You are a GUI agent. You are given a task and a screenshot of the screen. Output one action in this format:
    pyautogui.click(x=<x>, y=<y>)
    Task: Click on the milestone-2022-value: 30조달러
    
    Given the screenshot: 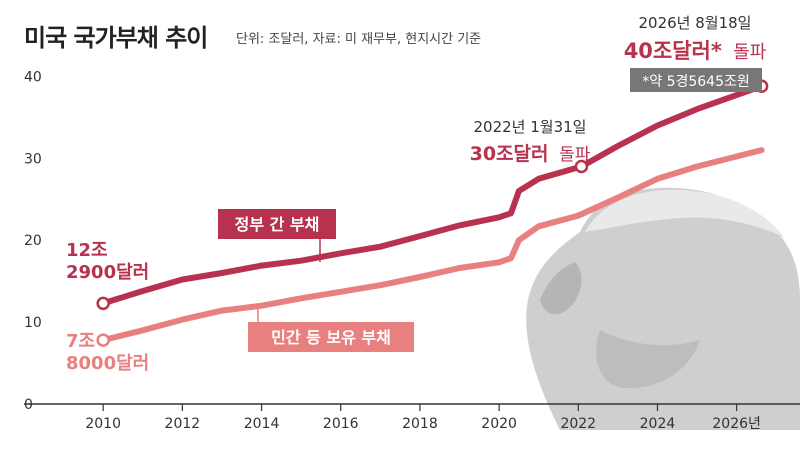 What is the action you would take?
    pyautogui.click(x=509, y=154)
    